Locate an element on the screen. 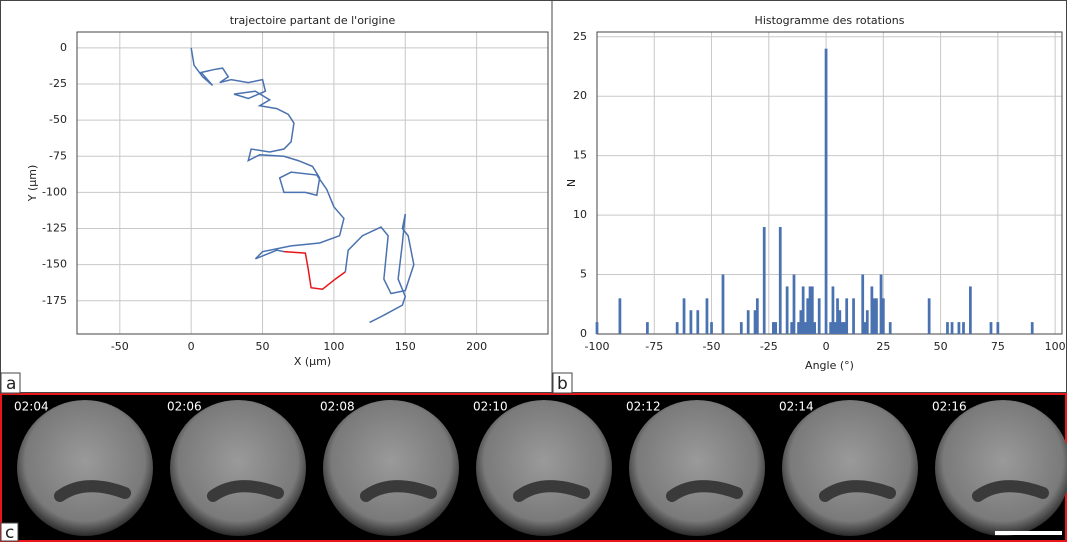 The width and height of the screenshot is (1067, 542). y-tick-label: -50 is located at coordinates (58, 119).